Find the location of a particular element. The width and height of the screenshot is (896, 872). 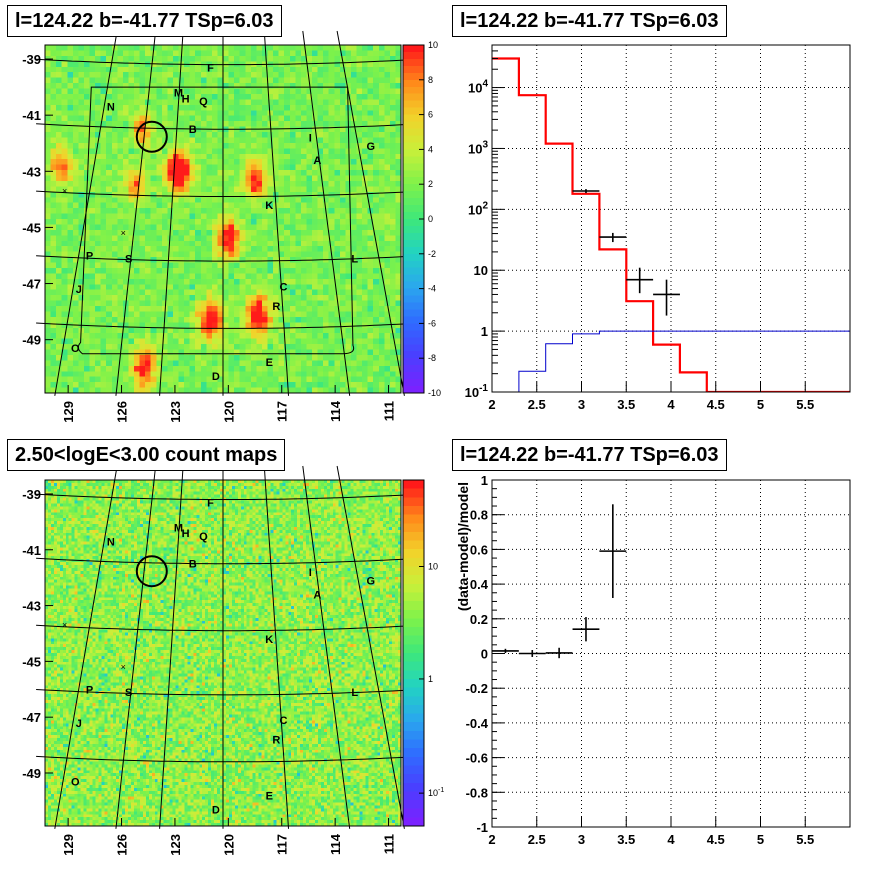

source-label: G is located at coordinates (370, 147).